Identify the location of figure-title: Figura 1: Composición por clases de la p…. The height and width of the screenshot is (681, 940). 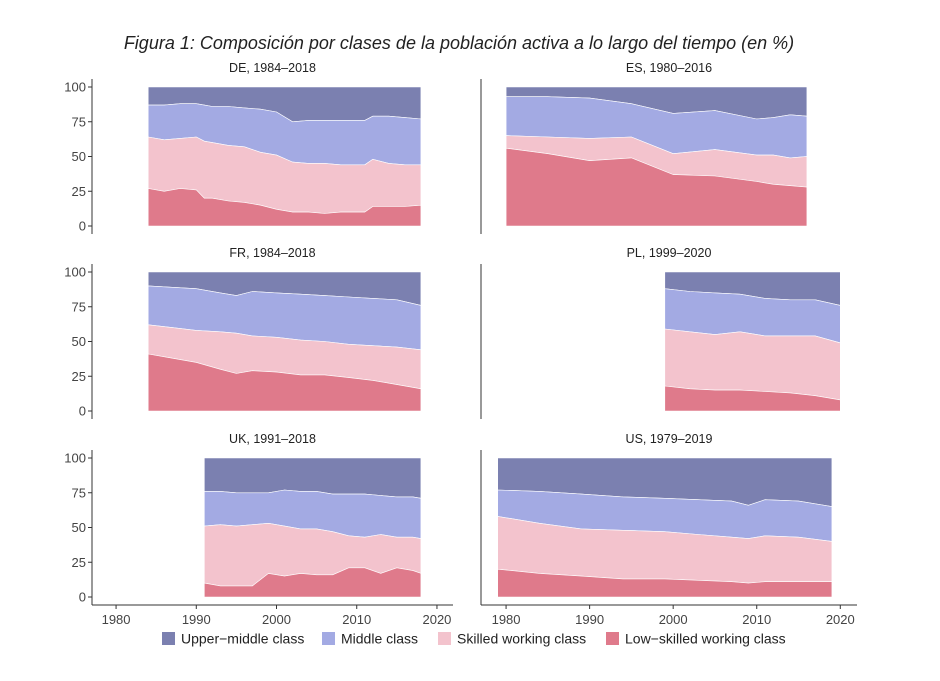
(459, 43).